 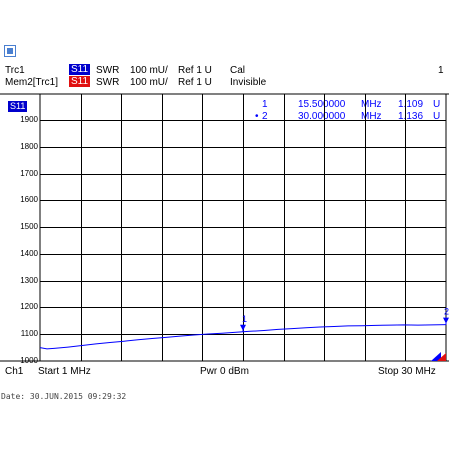 What do you see at coordinates (29, 119) in the screenshot?
I see `y-tick-label-1900: 1900` at bounding box center [29, 119].